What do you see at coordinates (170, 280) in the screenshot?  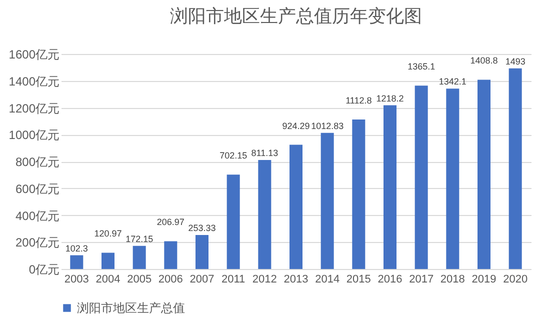 I see `x-tick-label: 2006` at bounding box center [170, 280].